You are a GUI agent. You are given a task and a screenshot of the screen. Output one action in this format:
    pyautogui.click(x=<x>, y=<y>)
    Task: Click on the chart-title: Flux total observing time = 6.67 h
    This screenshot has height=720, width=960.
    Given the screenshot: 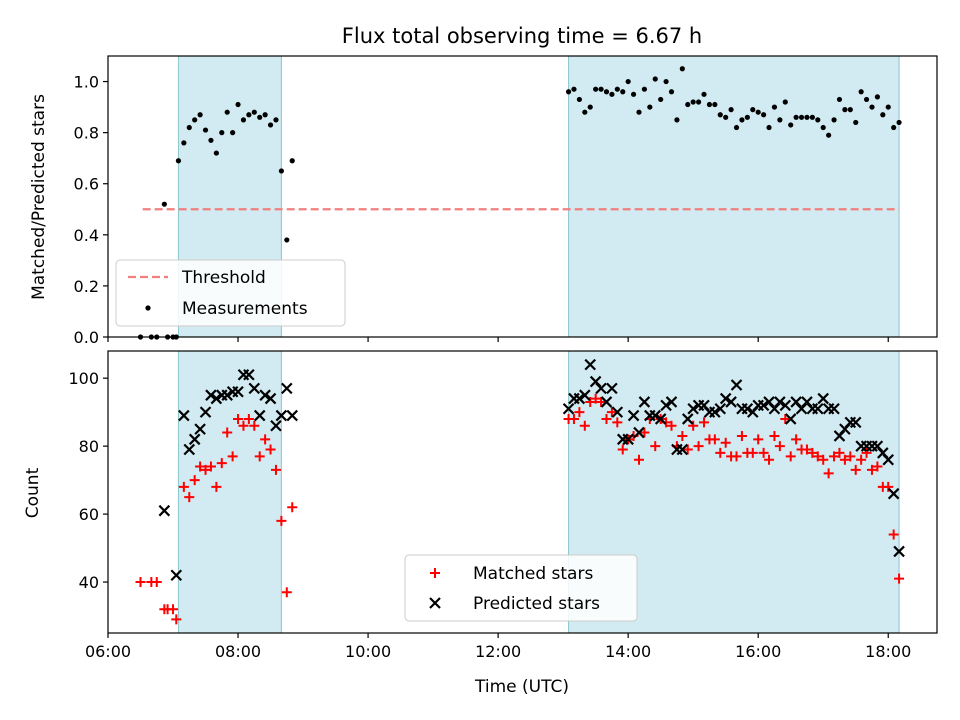 What is the action you would take?
    pyautogui.click(x=522, y=36)
    